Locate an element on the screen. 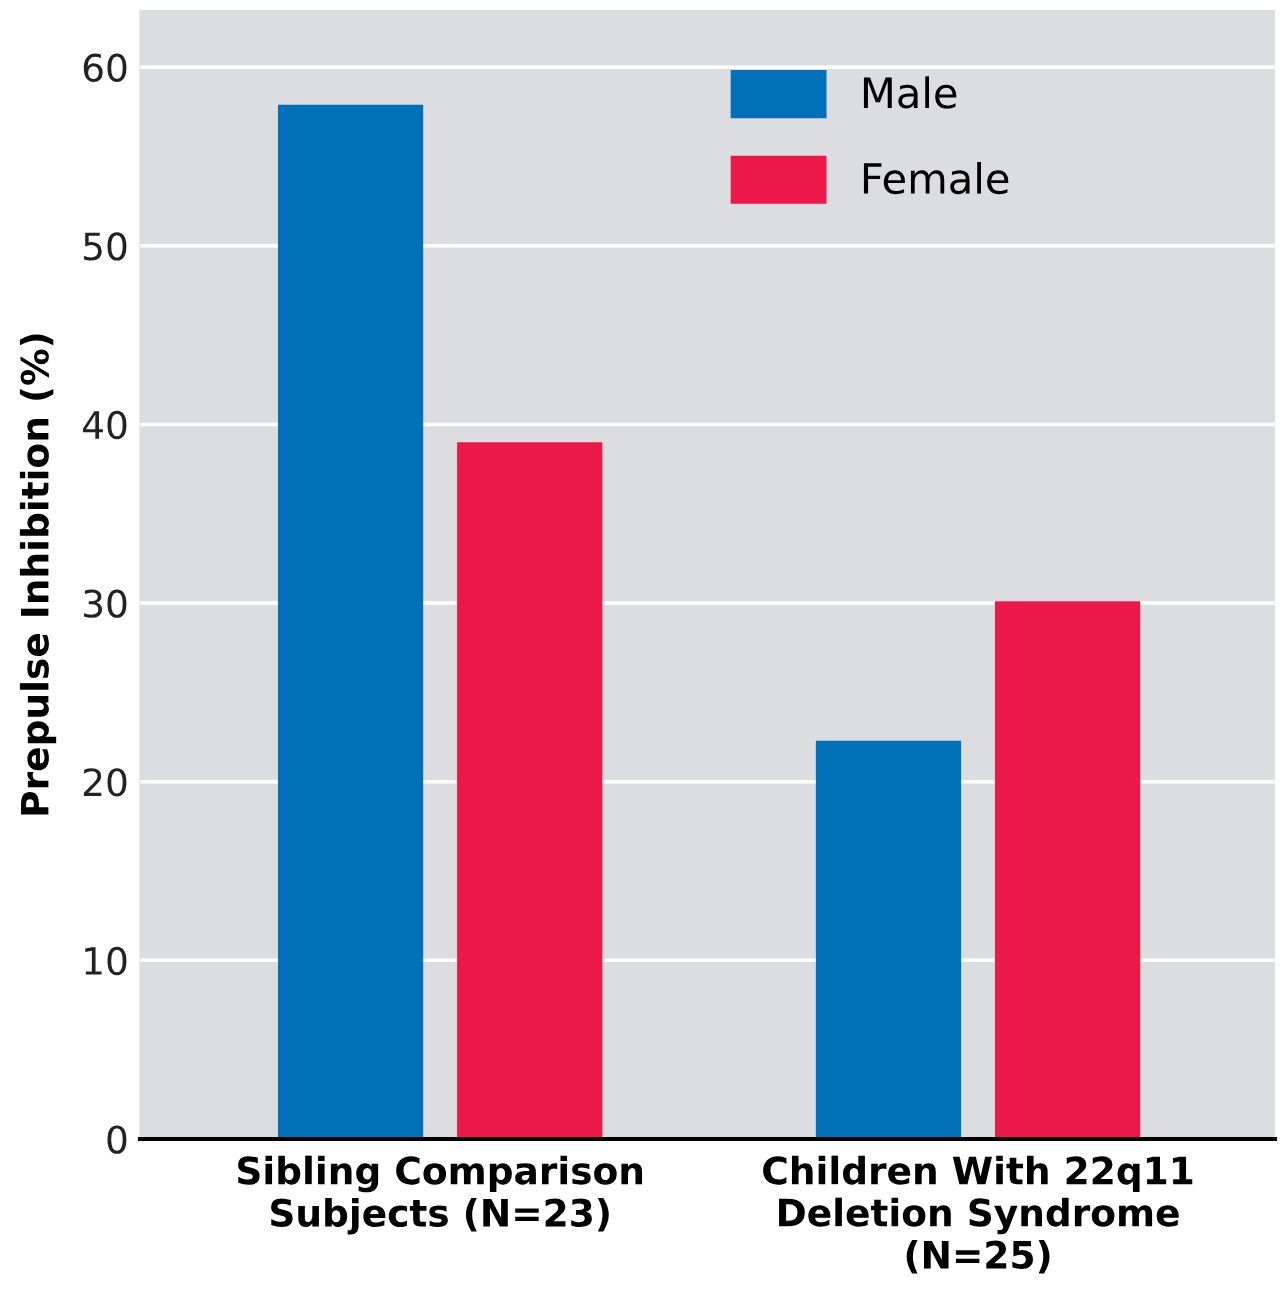 The image size is (1281, 1302). y-tick-label: 0 is located at coordinates (117, 1139).